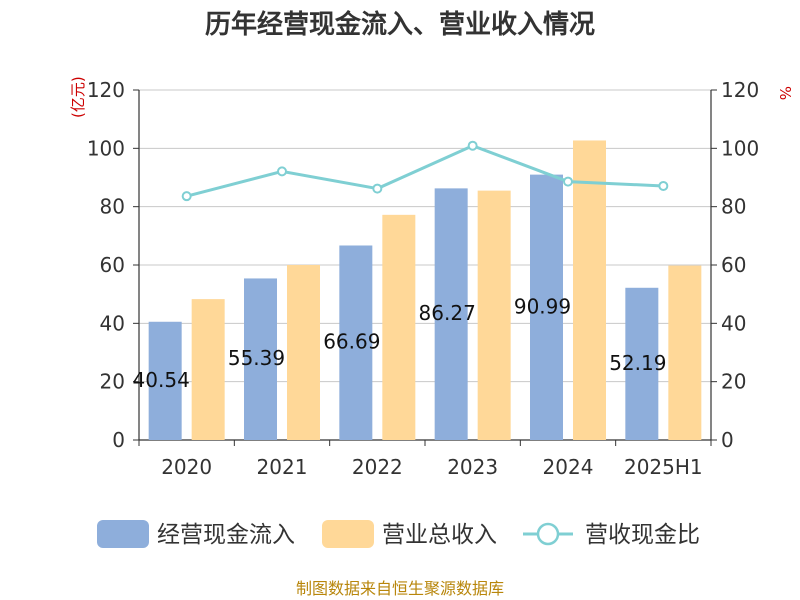  What do you see at coordinates (112, 265) in the screenshot?
I see `left-tick-label: 60` at bounding box center [112, 265].